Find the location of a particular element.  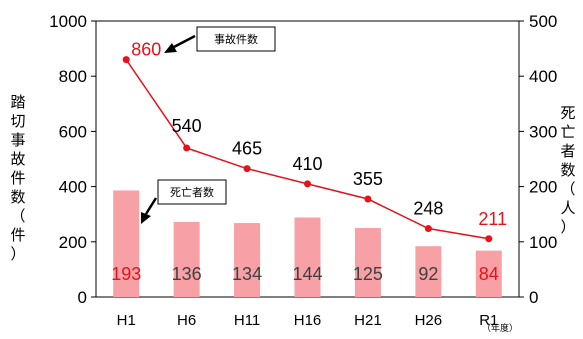

right-tick-label-0: 0 is located at coordinates (533, 297).